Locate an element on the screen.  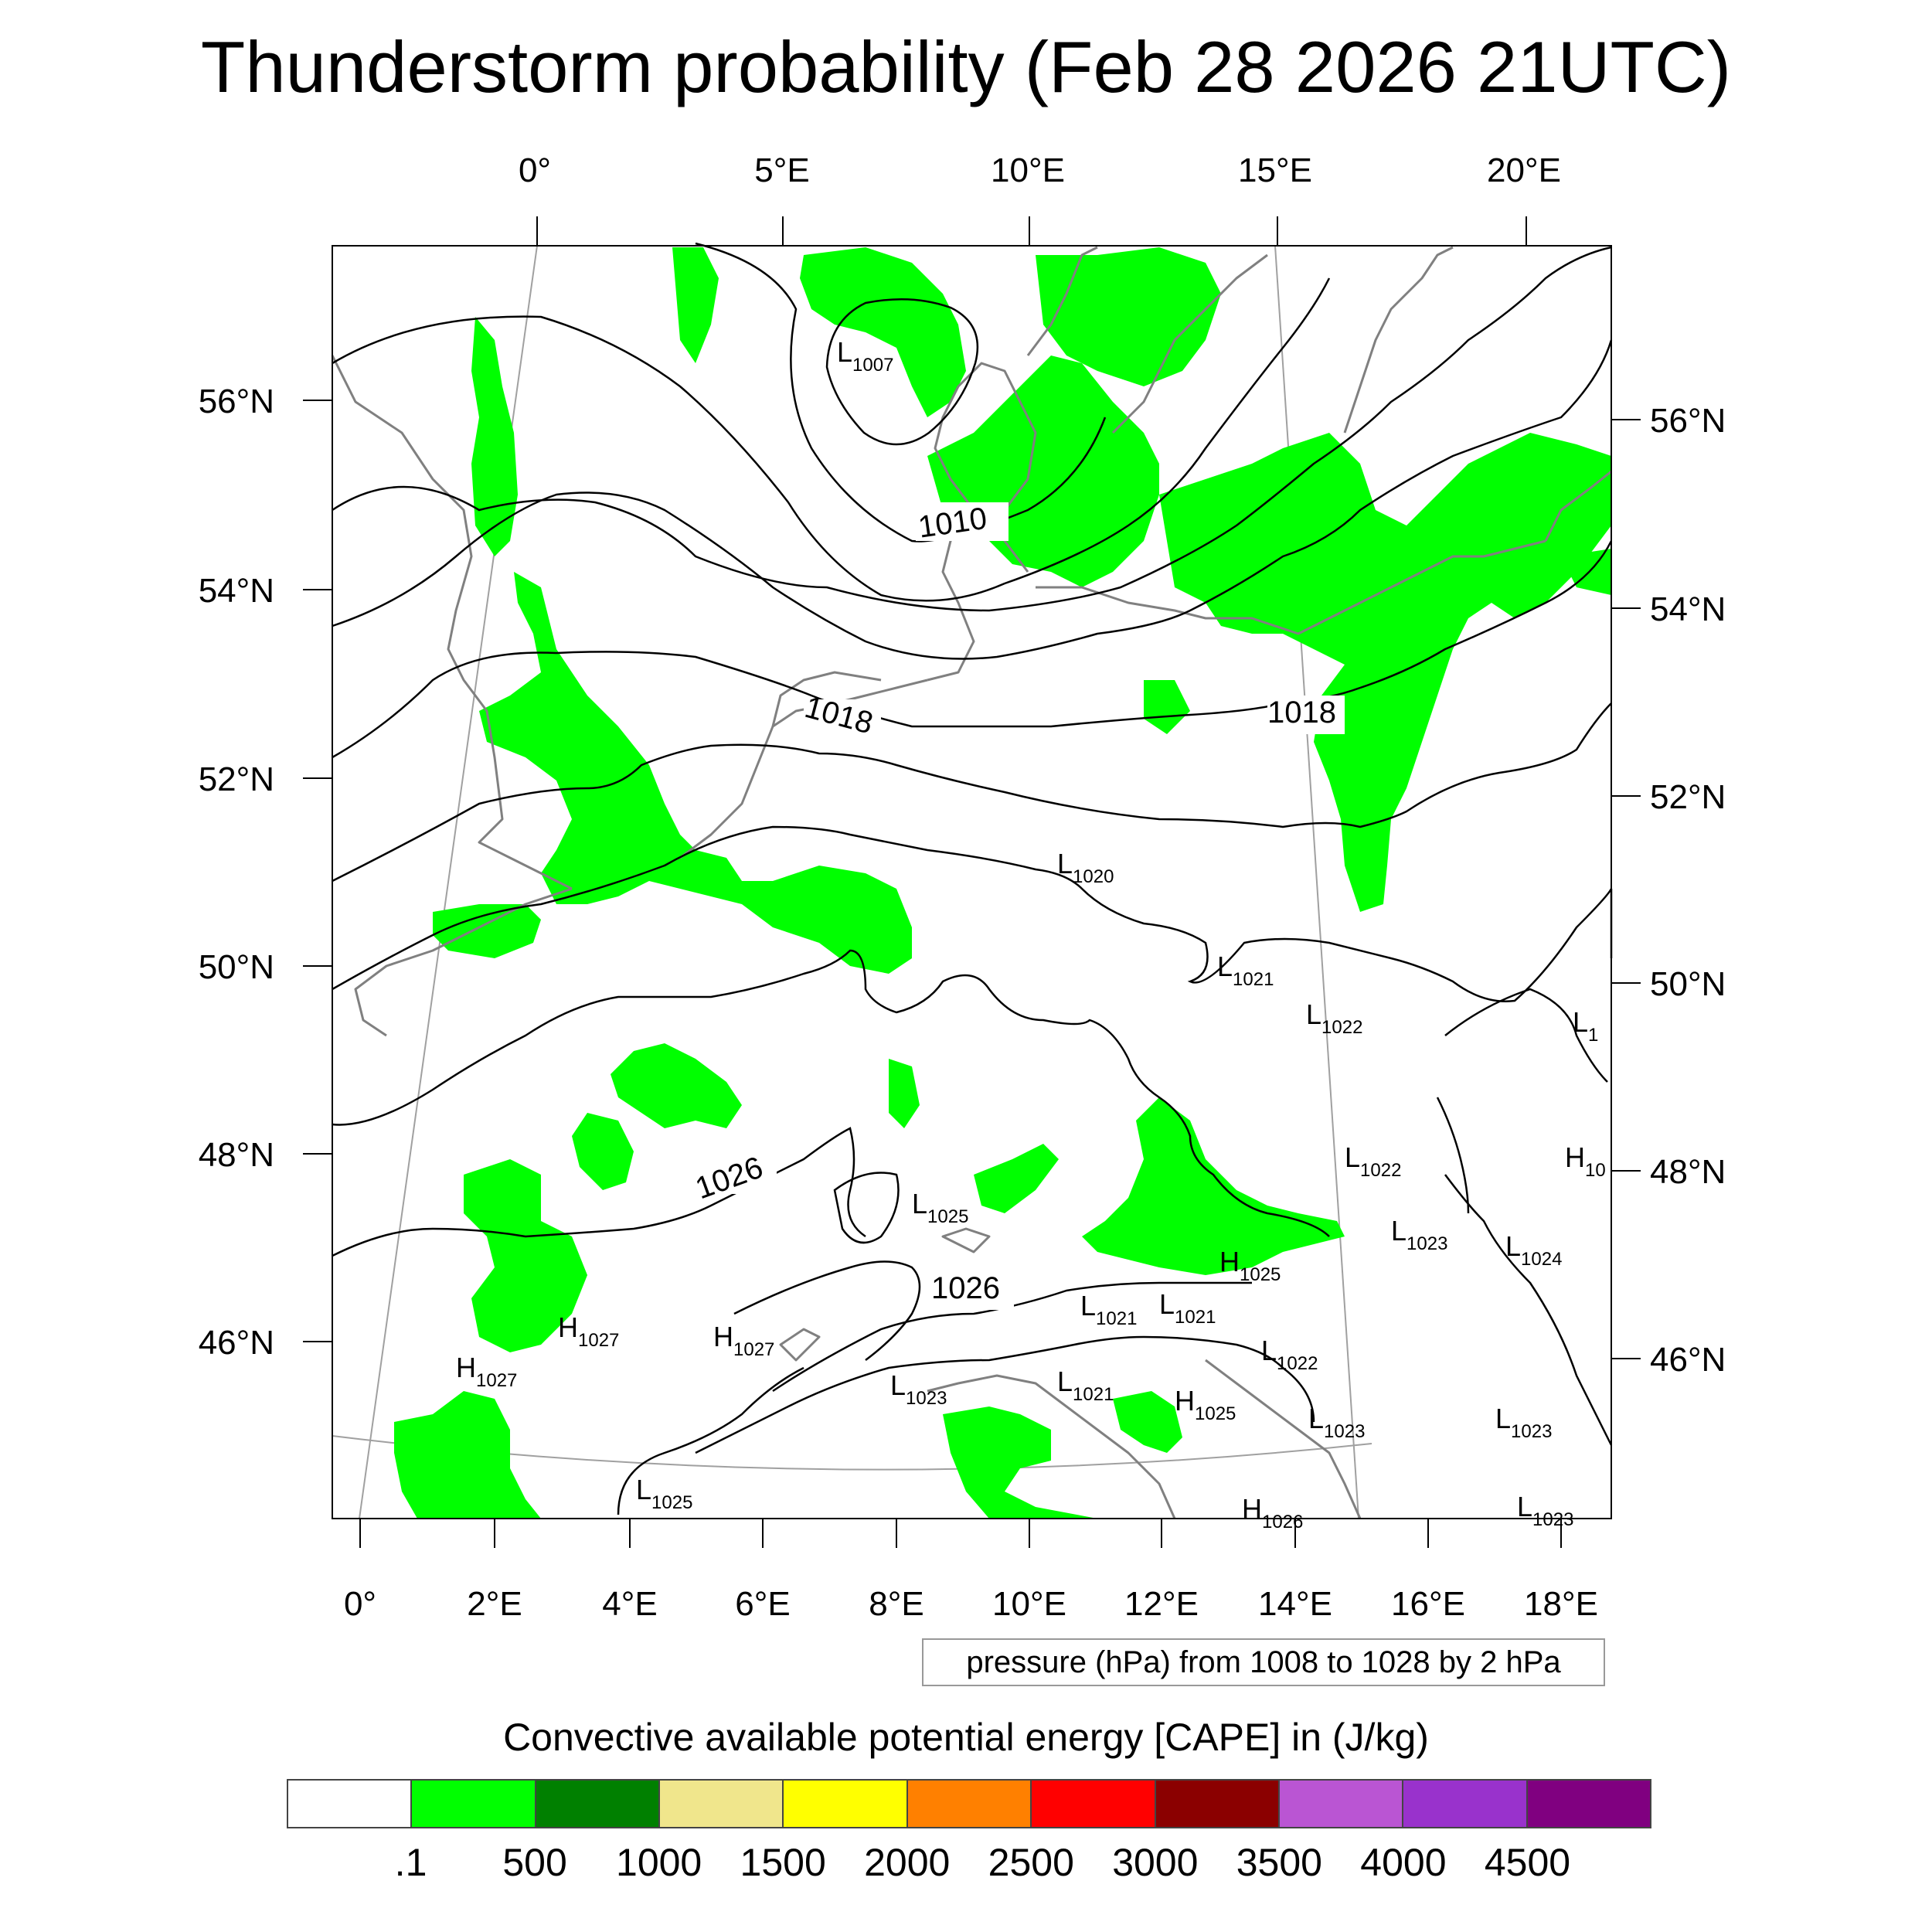
cape-area-denmark is located at coordinates (1043, 471).